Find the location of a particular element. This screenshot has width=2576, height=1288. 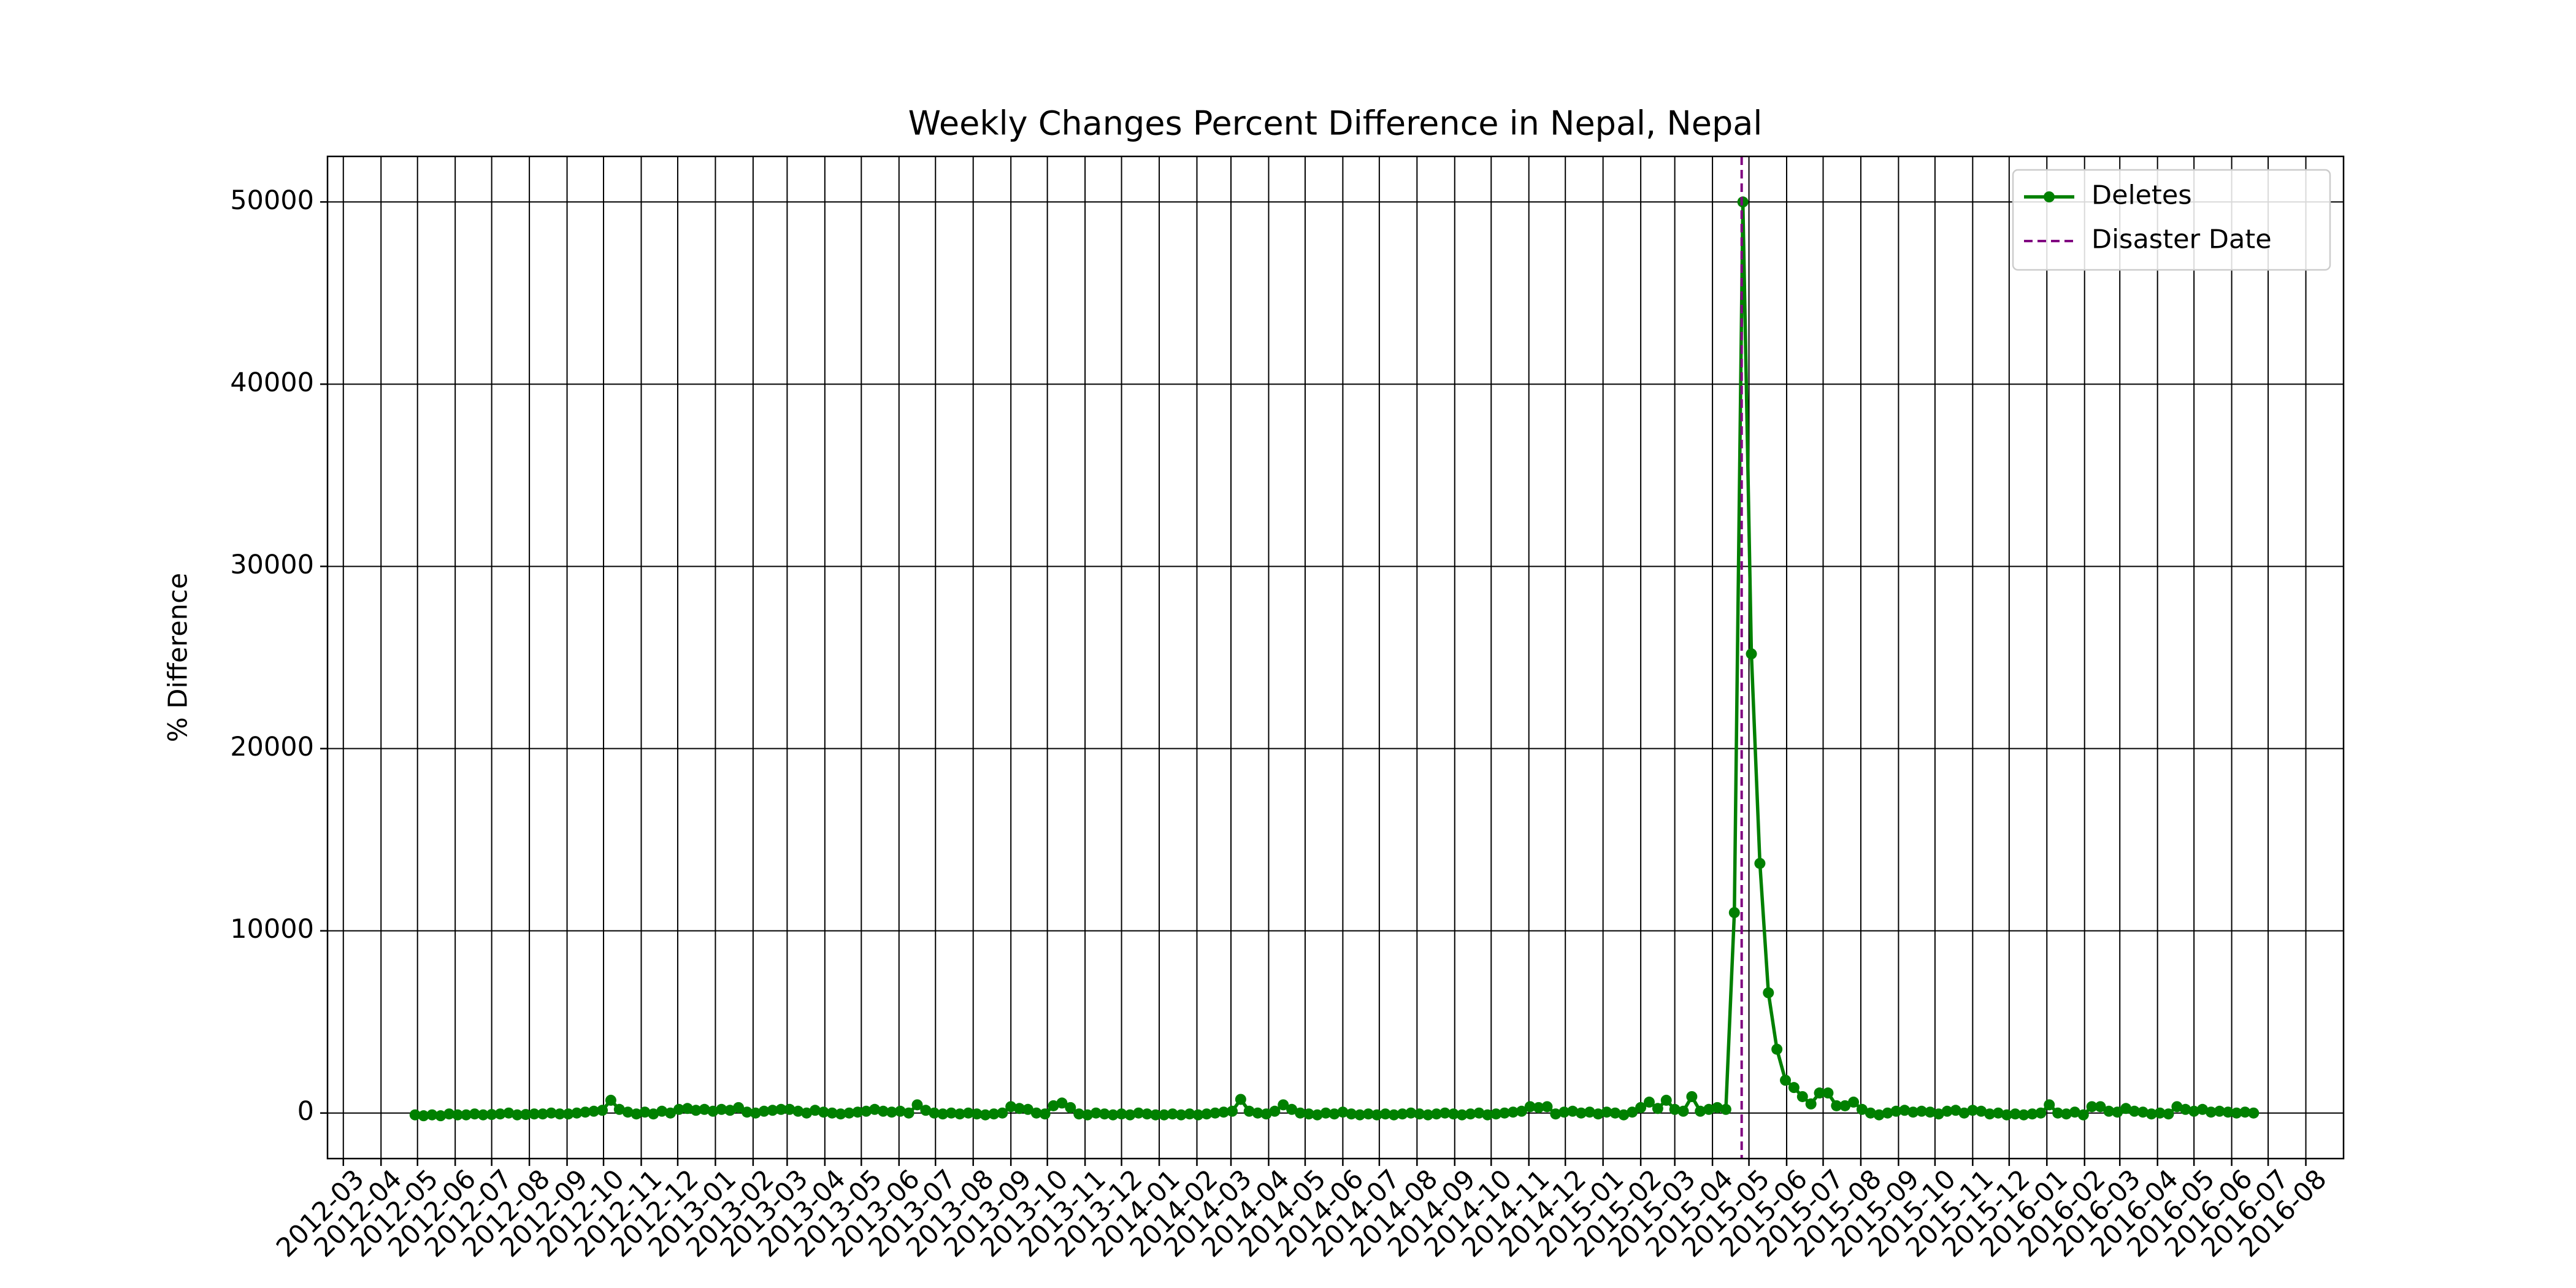

legend-label: Deletes is located at coordinates (2141, 195).